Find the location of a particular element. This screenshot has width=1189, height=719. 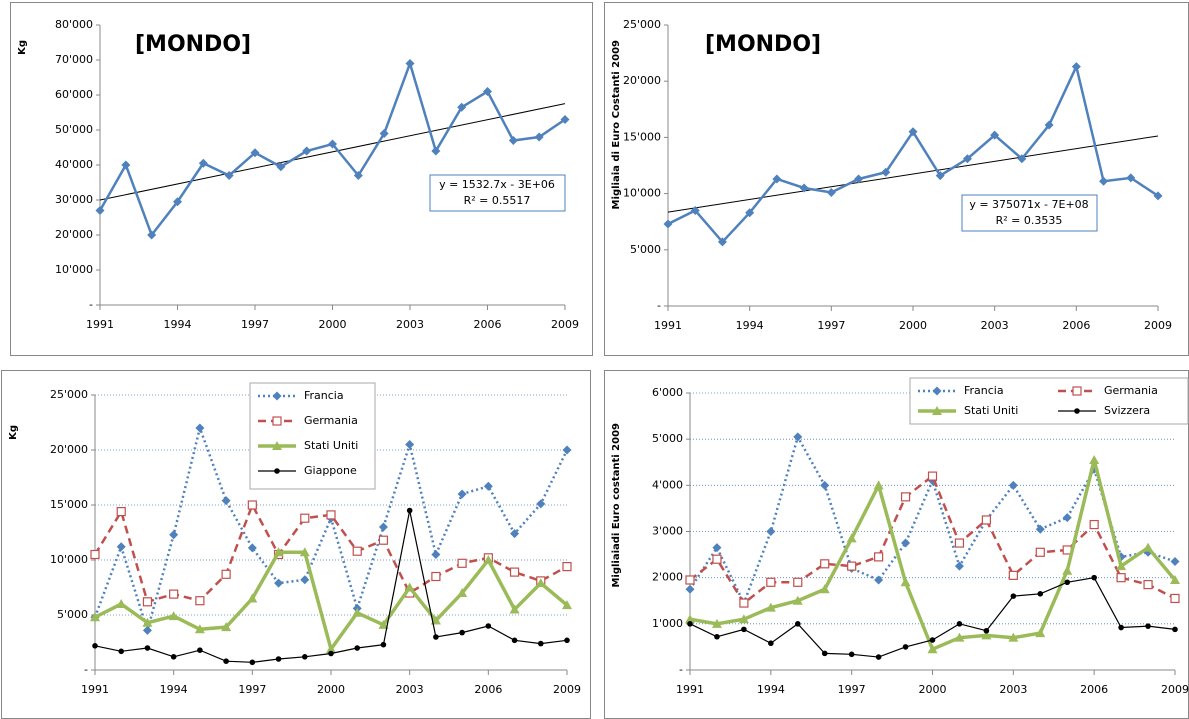

y-tick-label: 3'000 is located at coordinates (667, 531).